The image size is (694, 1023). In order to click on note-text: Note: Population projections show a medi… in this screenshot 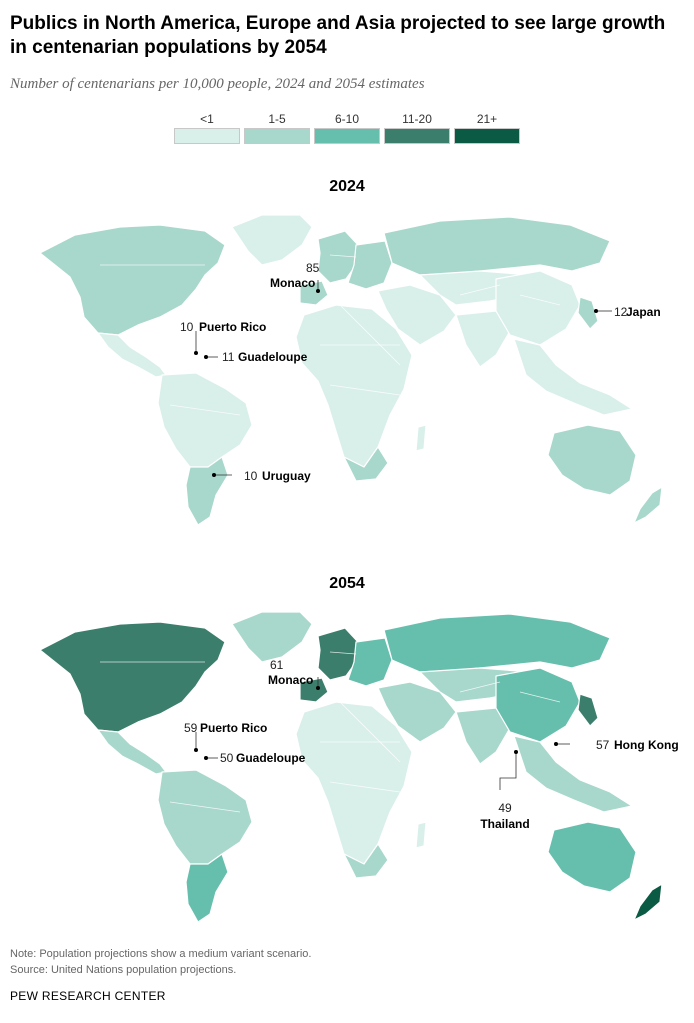, I will do `click(161, 954)`.